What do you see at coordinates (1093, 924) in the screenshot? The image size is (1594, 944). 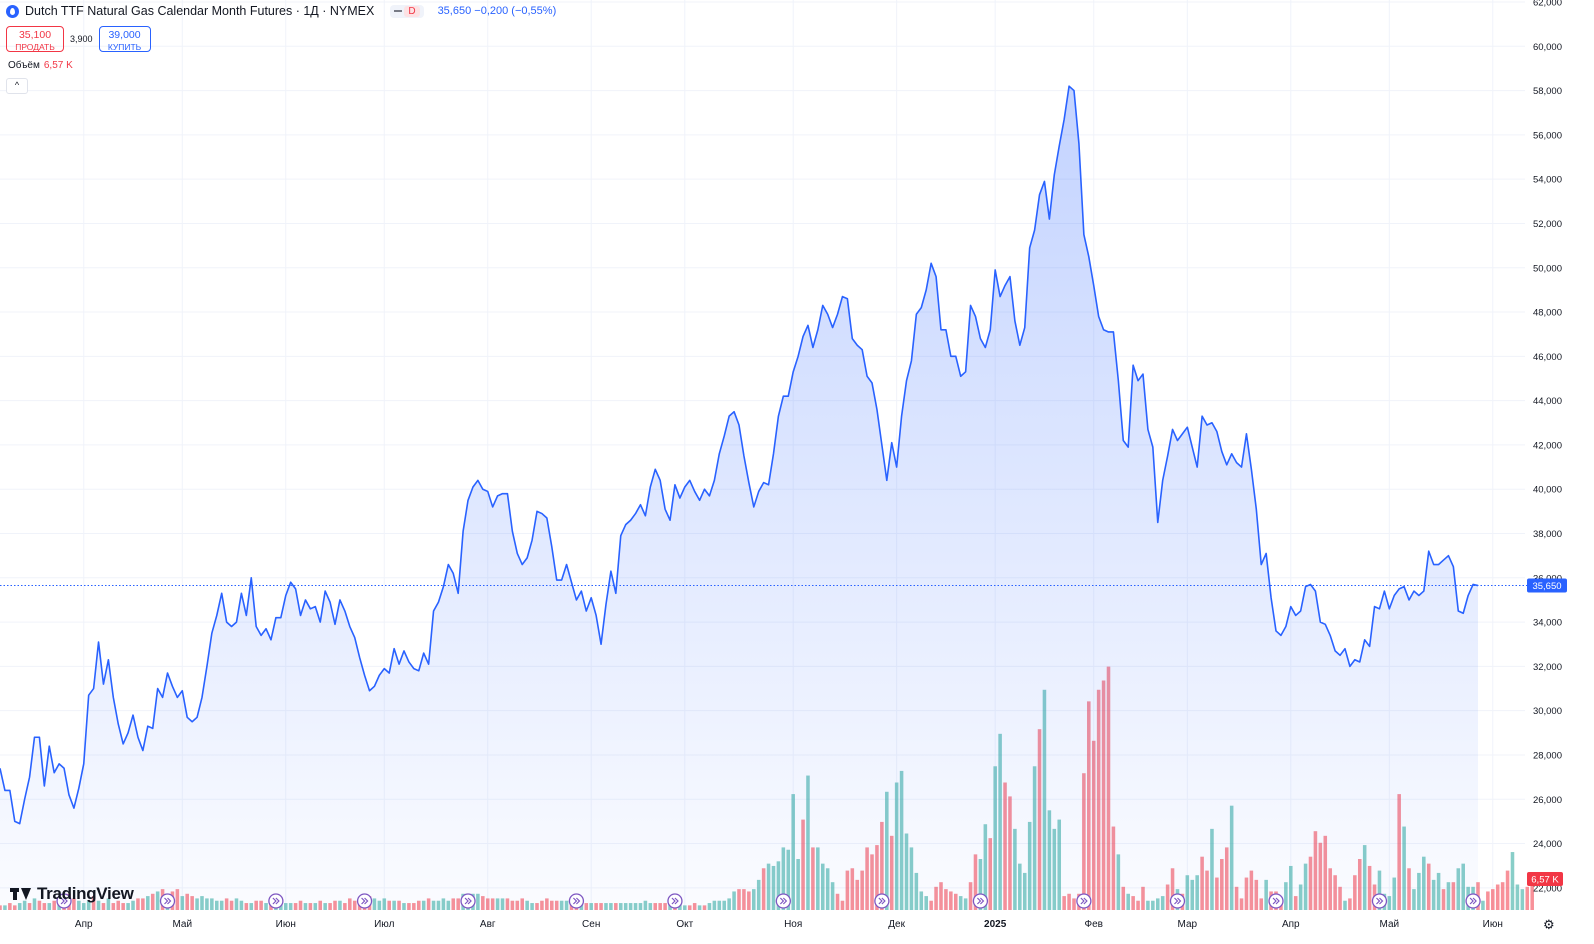 I see `x-tick-label: Фев` at bounding box center [1093, 924].